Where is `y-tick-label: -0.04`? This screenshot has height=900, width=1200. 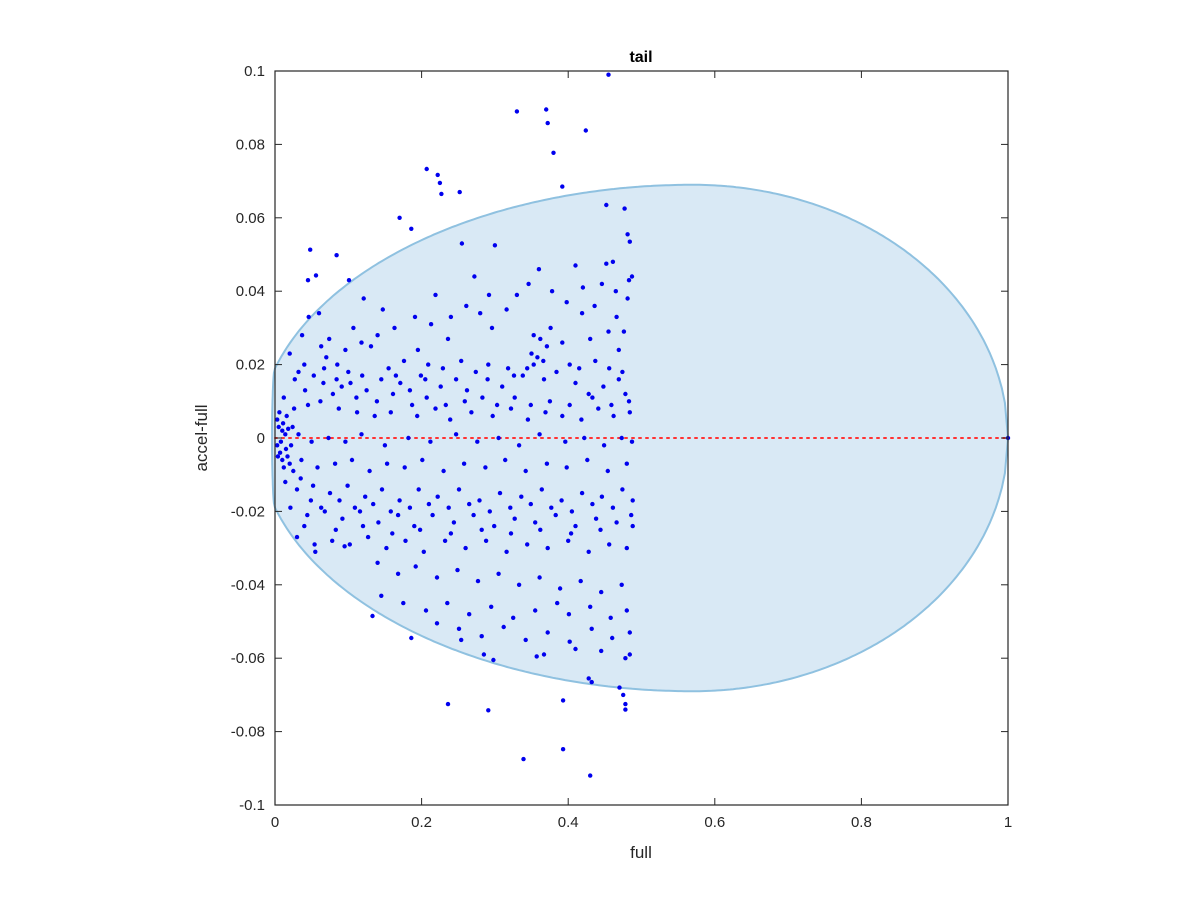
y-tick-label: -0.04 is located at coordinates (248, 585).